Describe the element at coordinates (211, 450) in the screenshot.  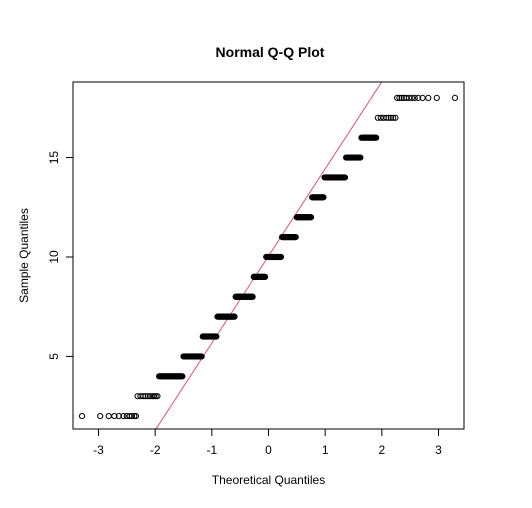
I see `x-tick-label: -1` at that location.